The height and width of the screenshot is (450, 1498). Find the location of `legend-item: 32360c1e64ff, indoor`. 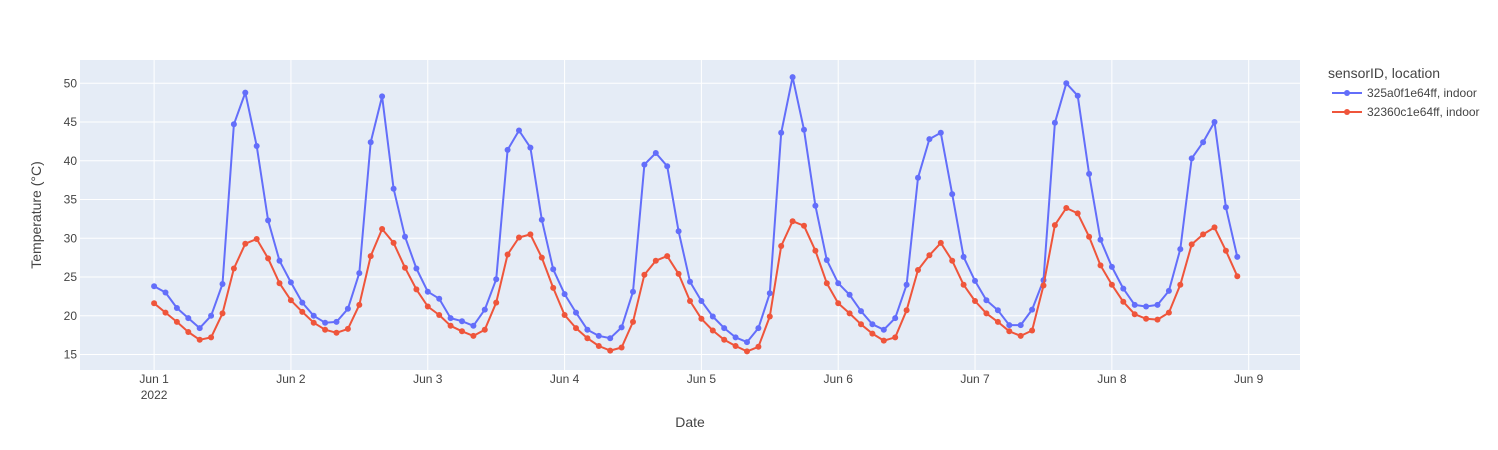

legend-item: 32360c1e64ff, indoor is located at coordinates (1406, 112).